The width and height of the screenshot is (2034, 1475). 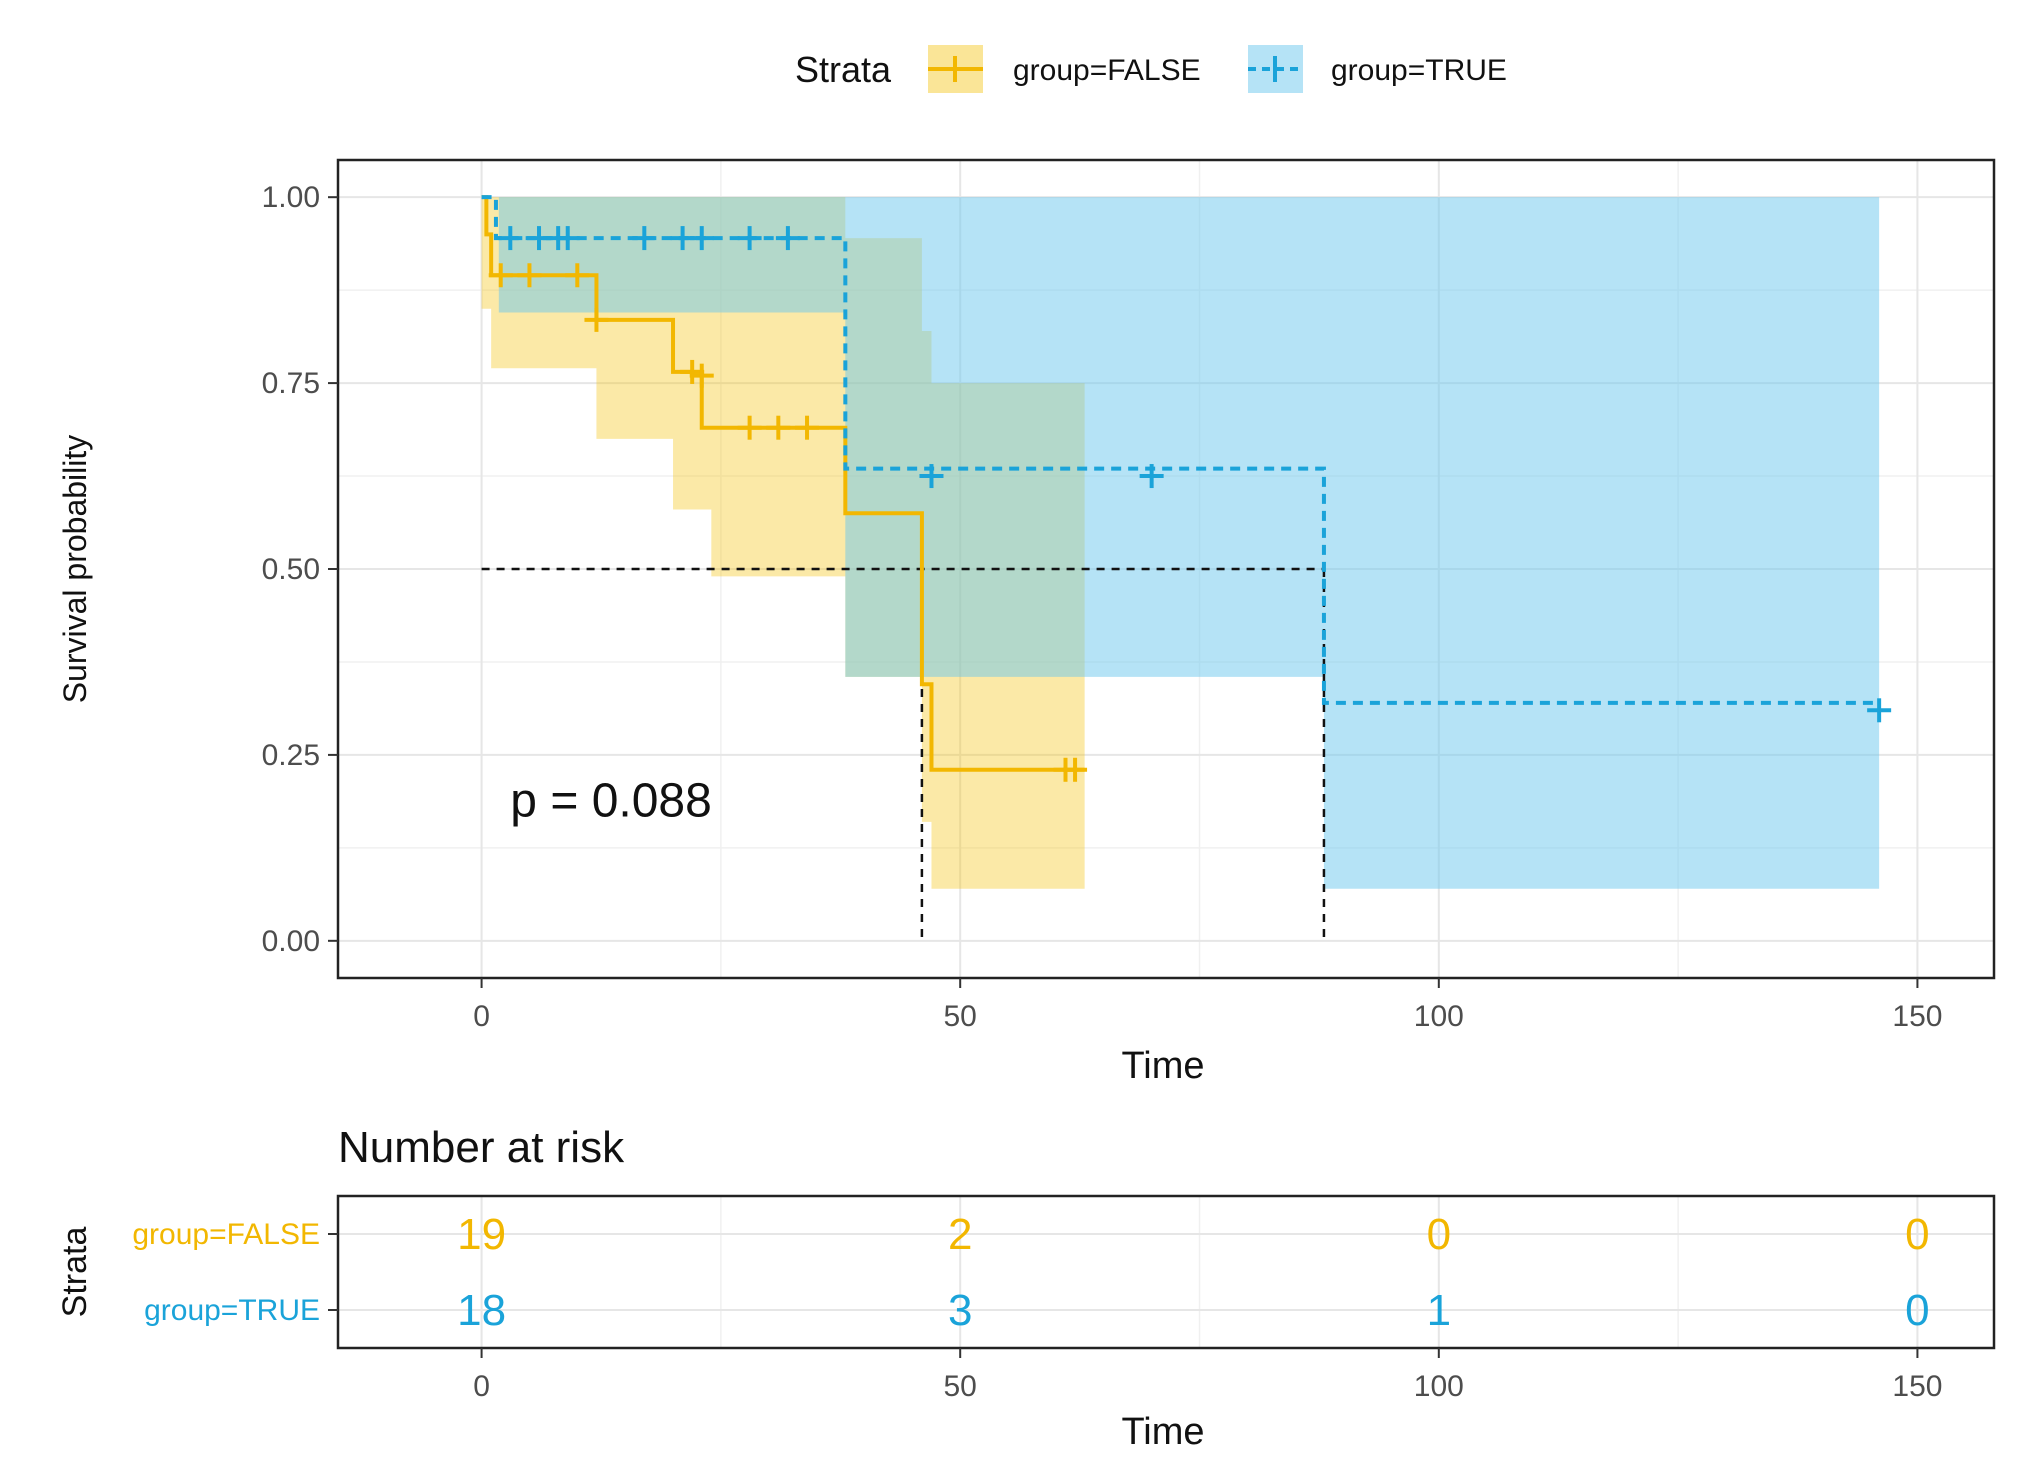 What do you see at coordinates (481, 1234) in the screenshot?
I see `risk-count: 19` at bounding box center [481, 1234].